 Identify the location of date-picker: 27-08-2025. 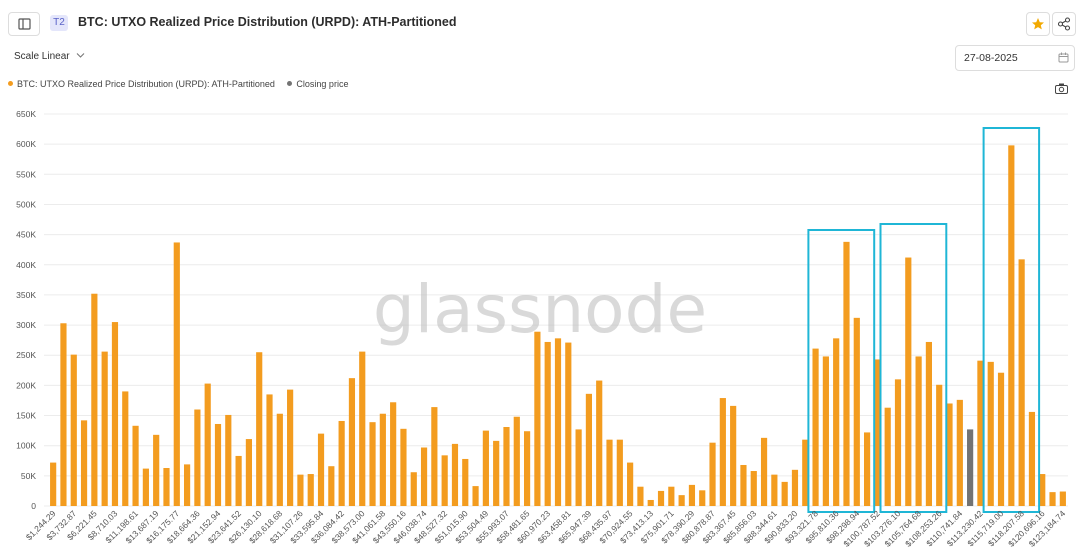
(1015, 58).